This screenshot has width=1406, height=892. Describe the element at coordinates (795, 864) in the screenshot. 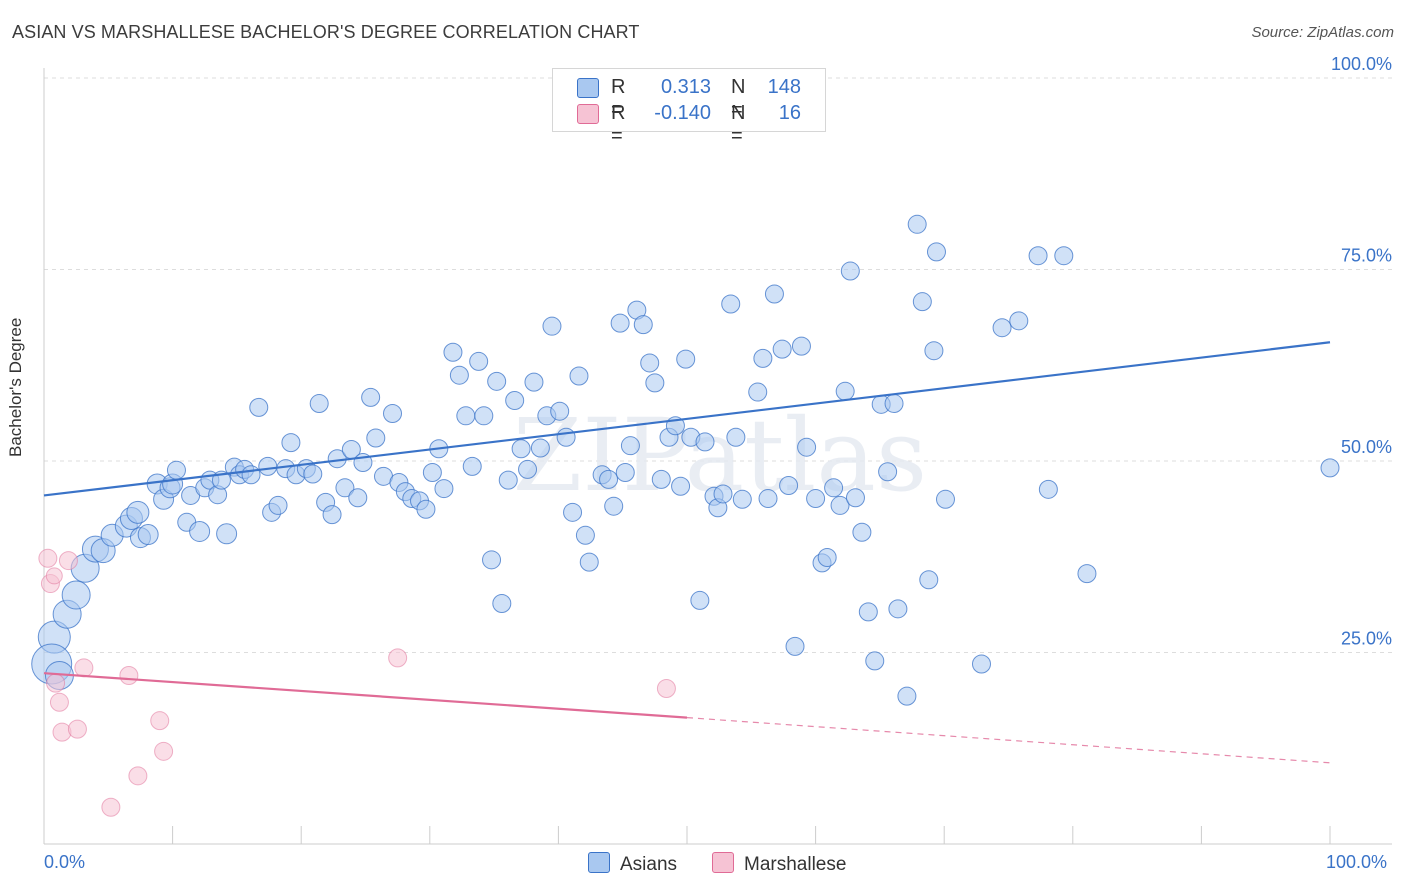

I see `bottom-legend-label-marshallese: Marshallese` at that location.